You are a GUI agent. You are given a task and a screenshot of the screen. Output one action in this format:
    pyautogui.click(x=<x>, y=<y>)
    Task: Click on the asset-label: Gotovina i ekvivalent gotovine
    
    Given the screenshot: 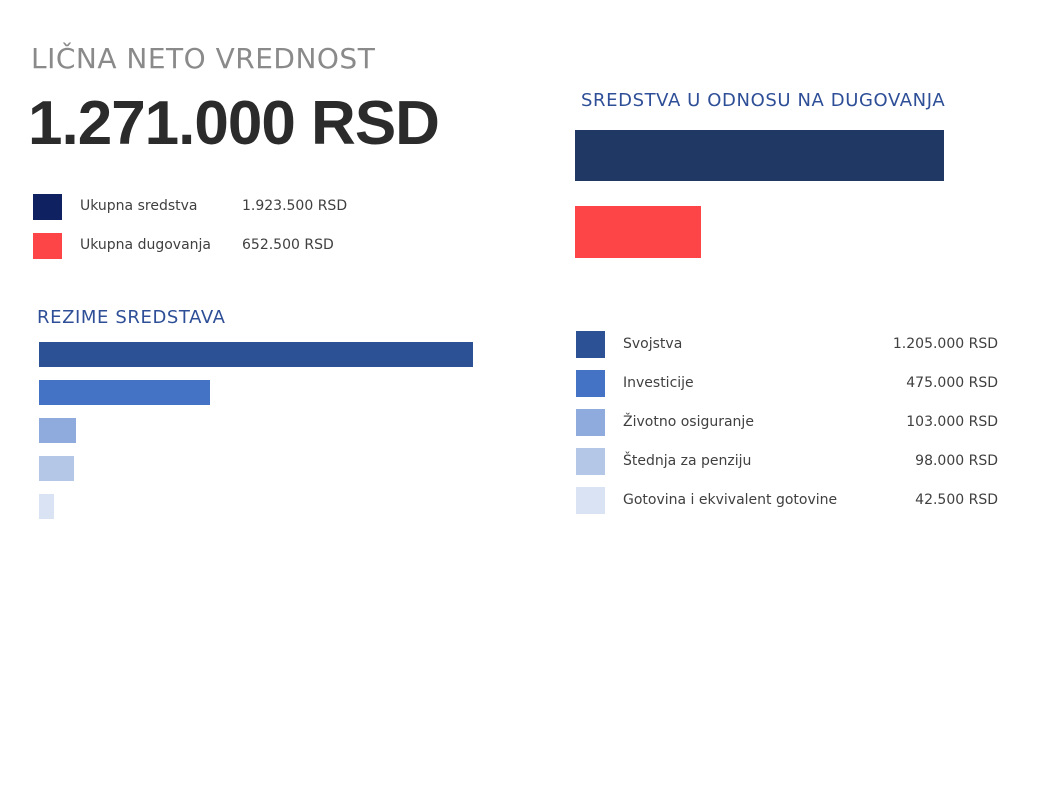 What is the action you would take?
    pyautogui.click(x=730, y=500)
    